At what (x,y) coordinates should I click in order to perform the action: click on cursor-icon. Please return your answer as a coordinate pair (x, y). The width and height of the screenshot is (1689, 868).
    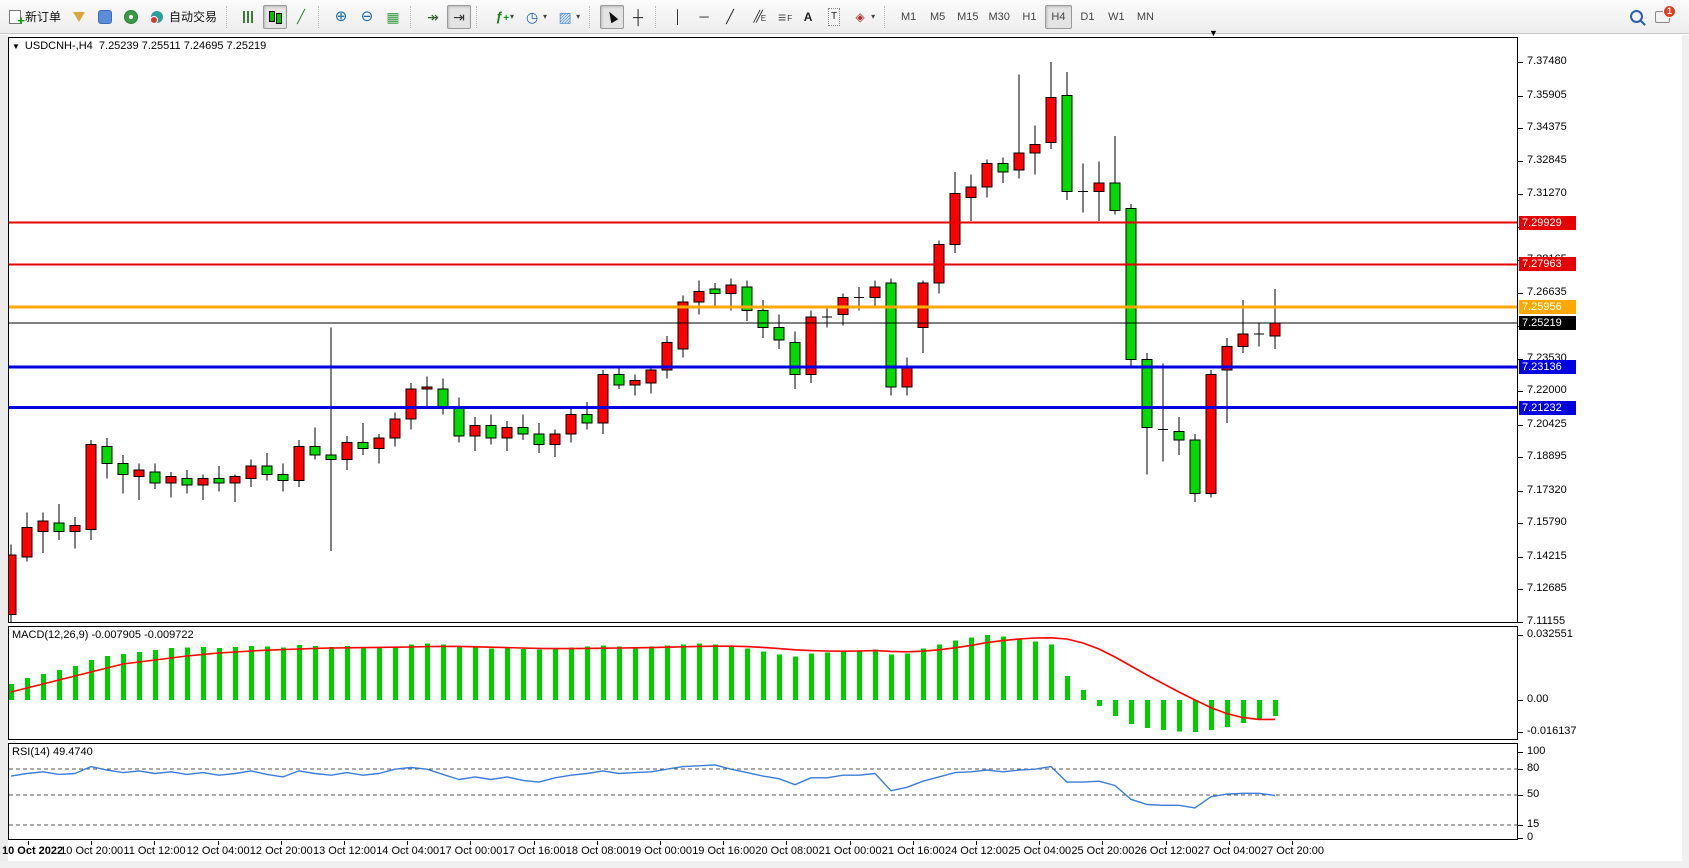
    Looking at the image, I should click on (612, 17).